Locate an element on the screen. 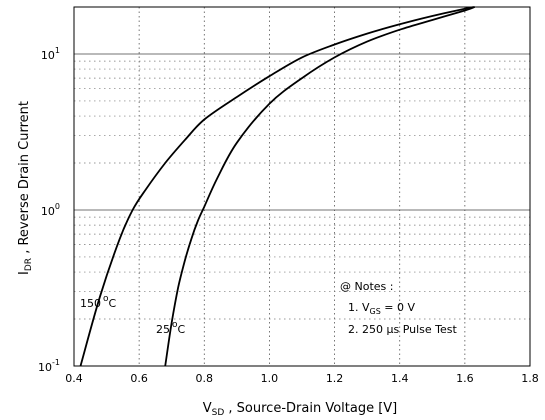 The height and width of the screenshot is (420, 545). x-tick-labels: 0.4 0.6 0.8 1.0 1.2 1.4 1.6 1.8 is located at coordinates (302, 378).